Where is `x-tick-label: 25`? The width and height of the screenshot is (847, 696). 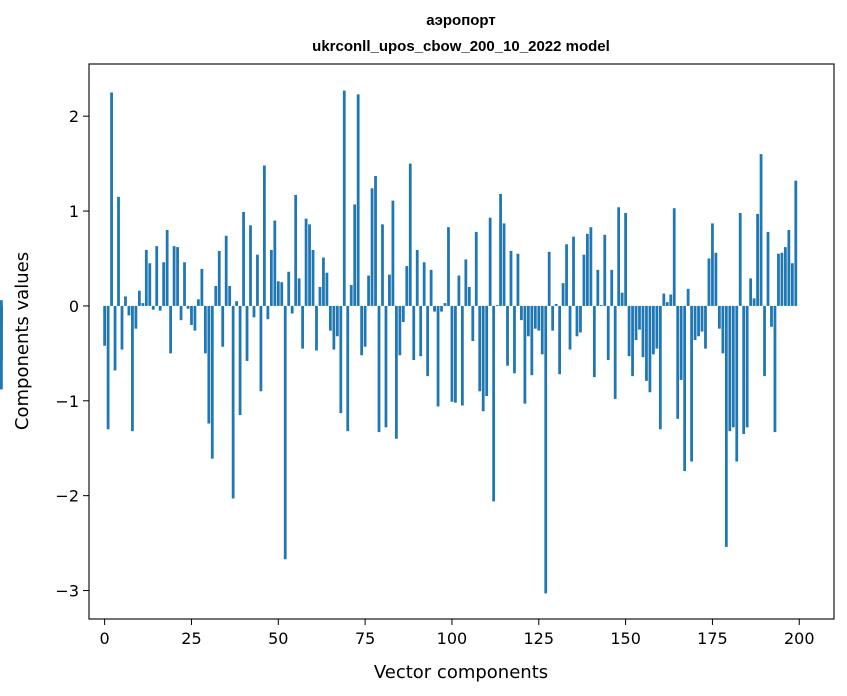
x-tick-label: 25 is located at coordinates (191, 638).